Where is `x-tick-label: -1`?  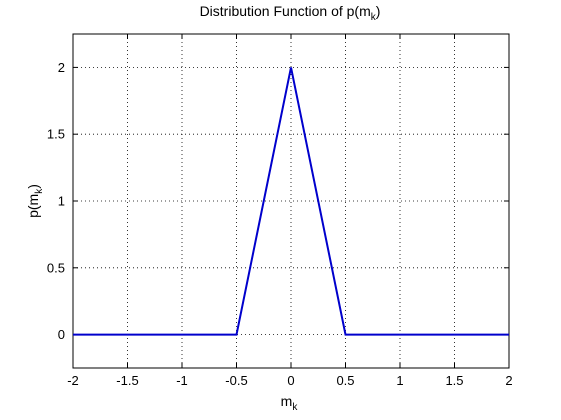 x-tick-label: -1 is located at coordinates (182, 380).